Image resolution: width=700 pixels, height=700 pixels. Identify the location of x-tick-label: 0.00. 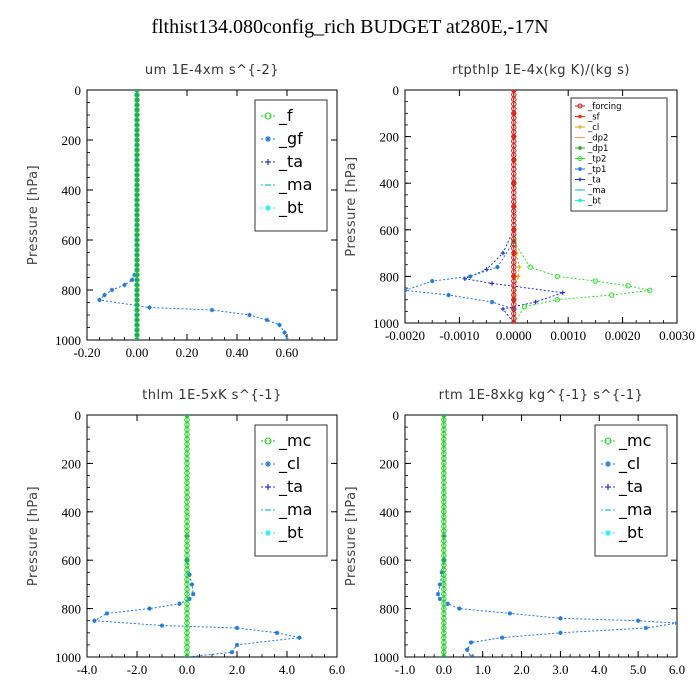
(137, 352).